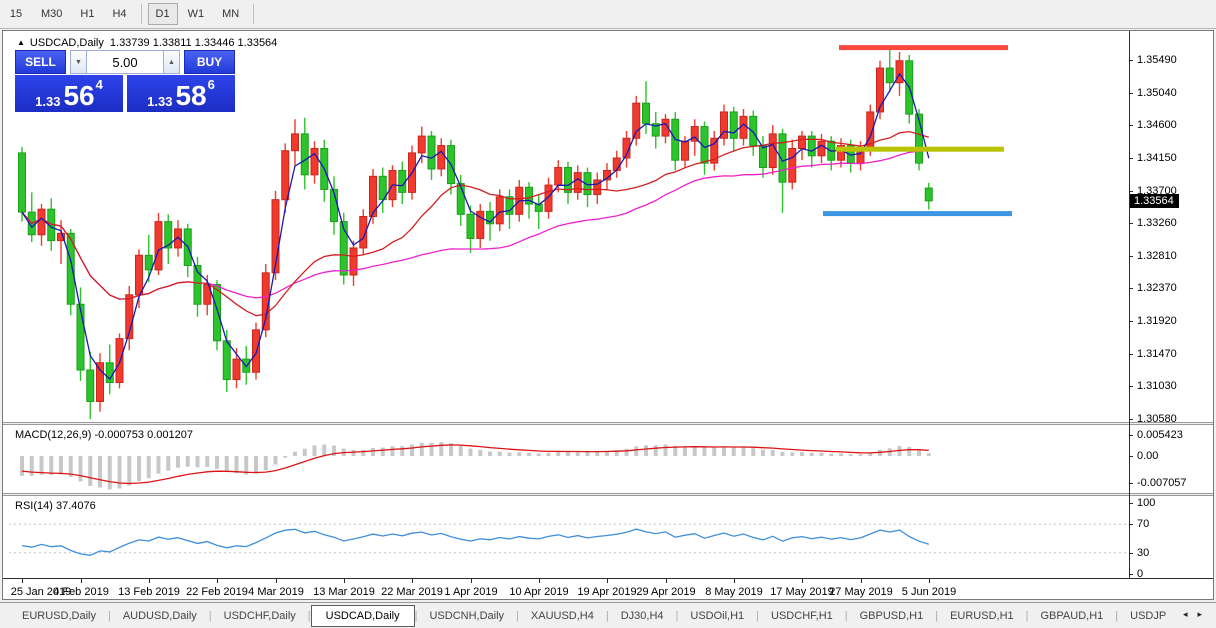 Image resolution: width=1216 pixels, height=628 pixels. I want to click on buy-button: BUY, so click(209, 62).